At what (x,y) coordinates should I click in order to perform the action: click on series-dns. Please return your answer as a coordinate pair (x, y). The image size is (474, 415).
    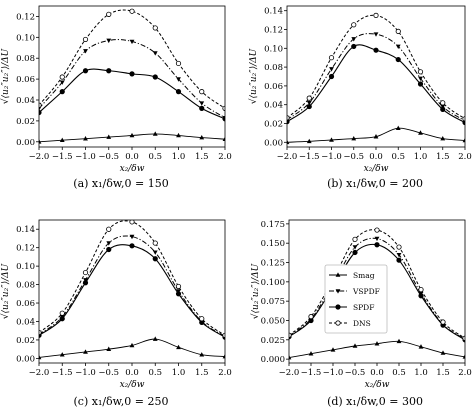
    Looking at the image, I should click on (132, 279).